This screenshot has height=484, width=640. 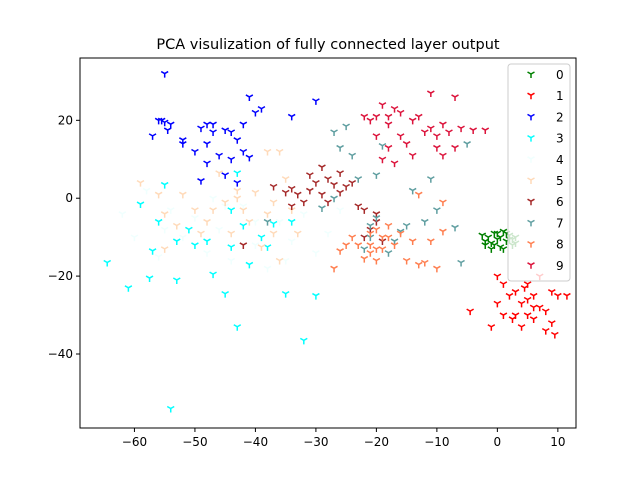 What do you see at coordinates (560, 75) in the screenshot?
I see `legend-label-class-0: 0` at bounding box center [560, 75].